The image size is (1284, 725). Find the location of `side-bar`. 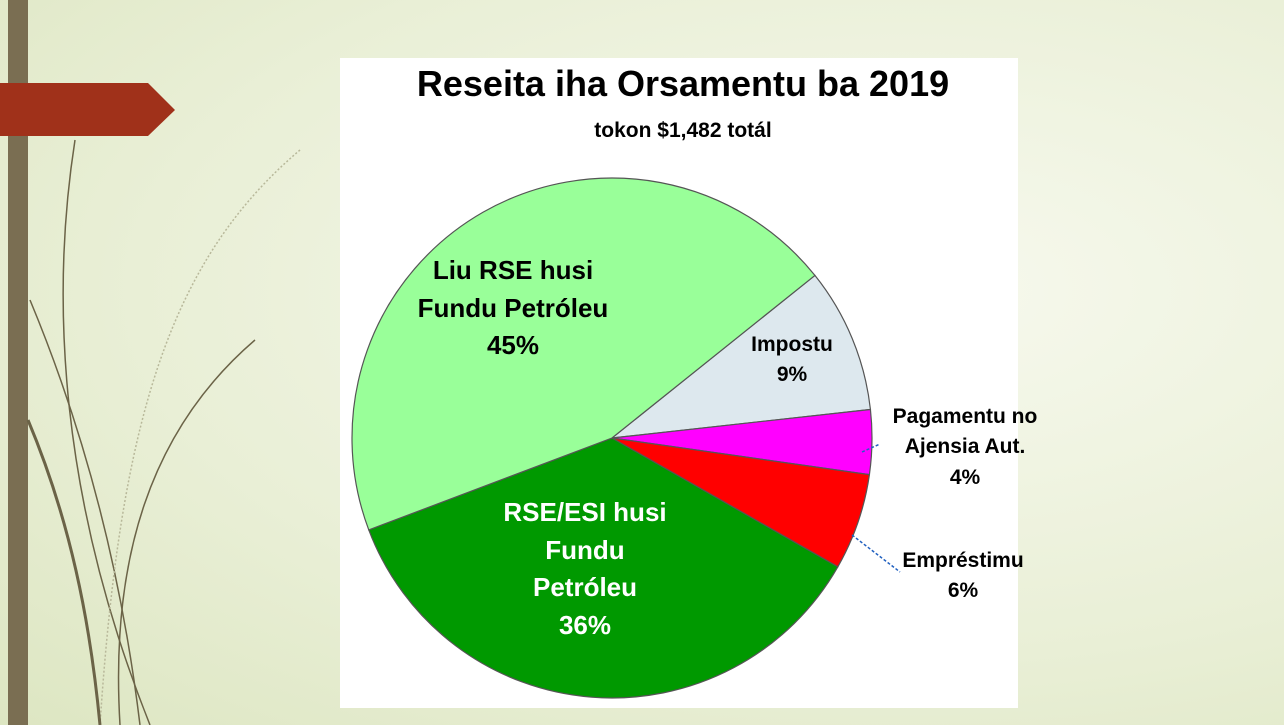

side-bar is located at coordinates (18, 362).